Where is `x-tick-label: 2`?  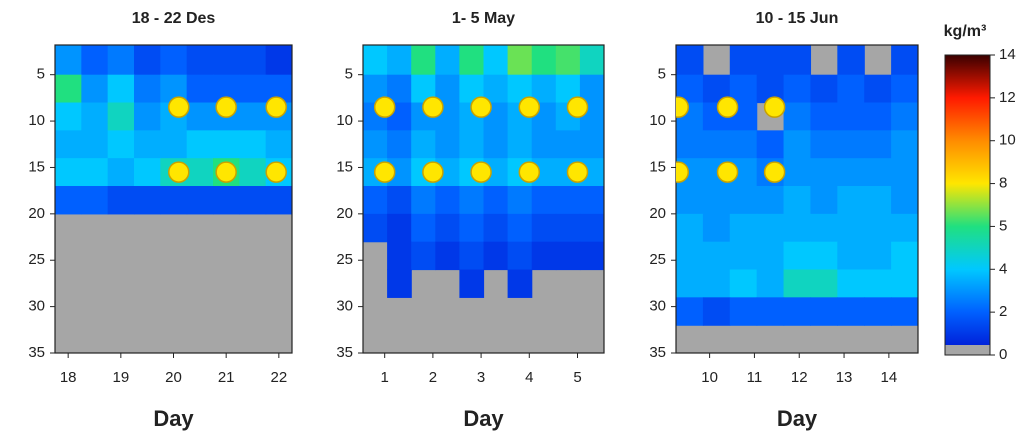 x-tick-label: 2 is located at coordinates (433, 377).